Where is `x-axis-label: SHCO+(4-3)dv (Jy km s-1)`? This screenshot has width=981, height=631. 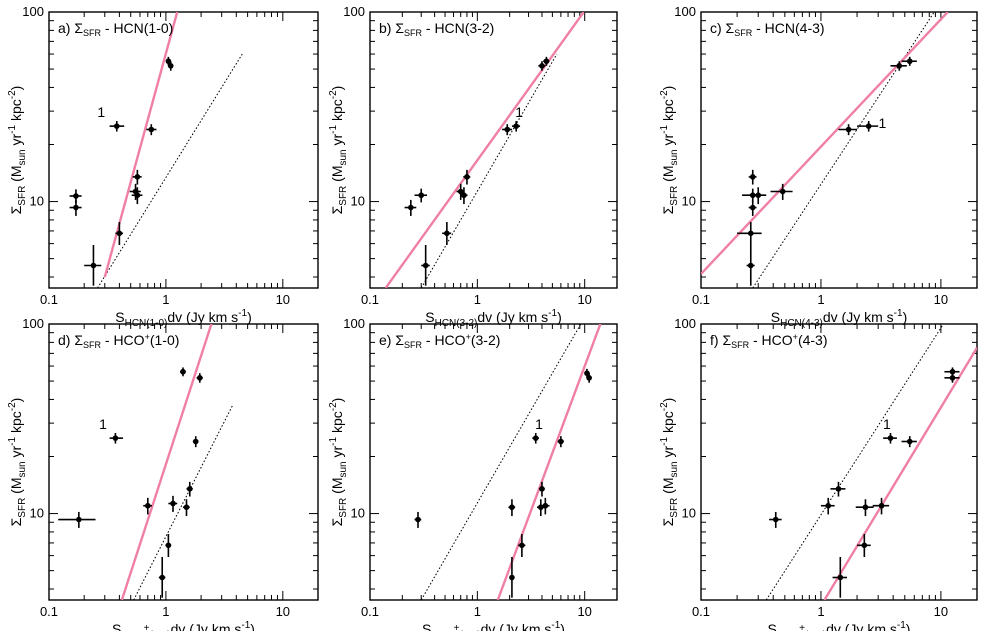 x-axis-label: SHCO+(4-3)dv (Jy km s-1) is located at coordinates (839, 625).